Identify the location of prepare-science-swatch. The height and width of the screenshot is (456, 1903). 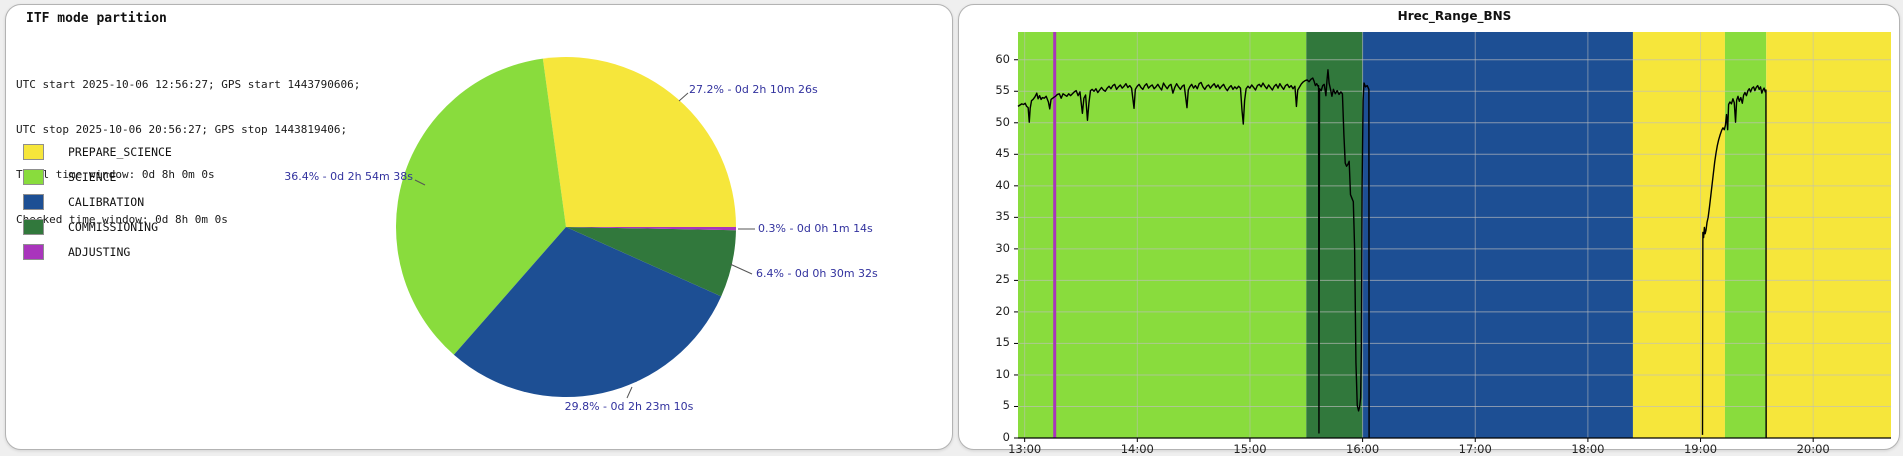
(33, 151).